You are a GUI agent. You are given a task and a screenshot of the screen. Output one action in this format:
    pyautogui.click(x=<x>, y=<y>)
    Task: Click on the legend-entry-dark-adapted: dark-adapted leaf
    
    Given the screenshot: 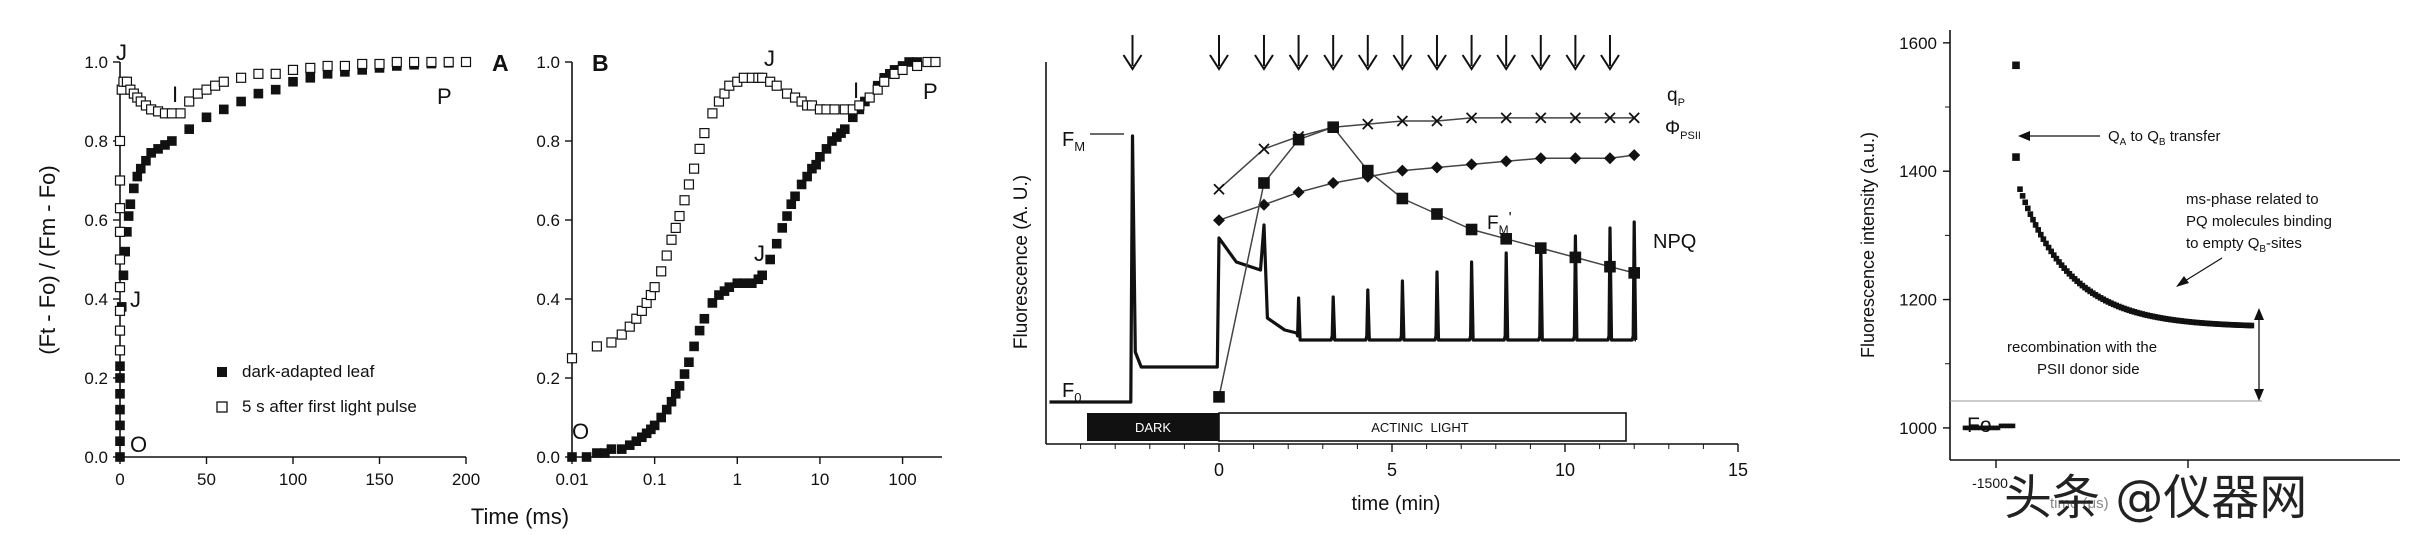 What is the action you would take?
    pyautogui.click(x=308, y=371)
    